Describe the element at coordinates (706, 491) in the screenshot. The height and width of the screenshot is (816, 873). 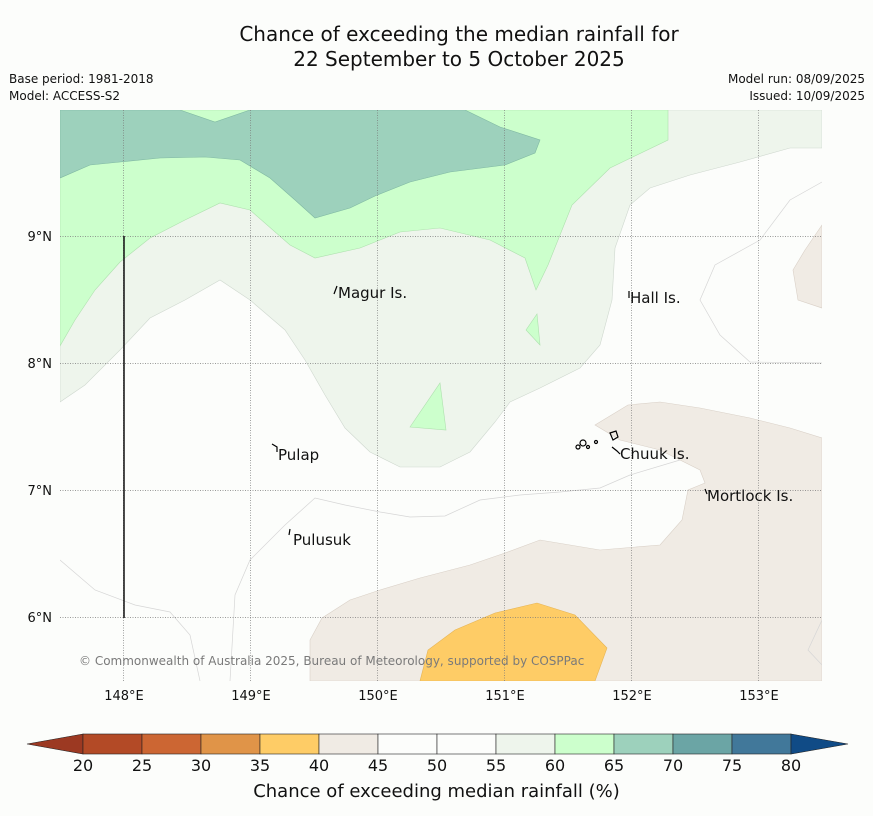
I see `island-mortlock` at that location.